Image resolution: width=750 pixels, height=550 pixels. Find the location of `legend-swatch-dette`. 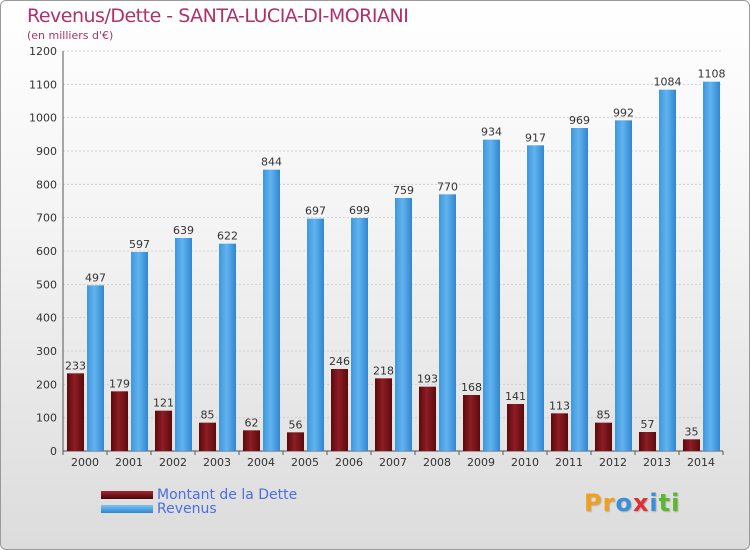

legend-swatch-dette is located at coordinates (127, 495).